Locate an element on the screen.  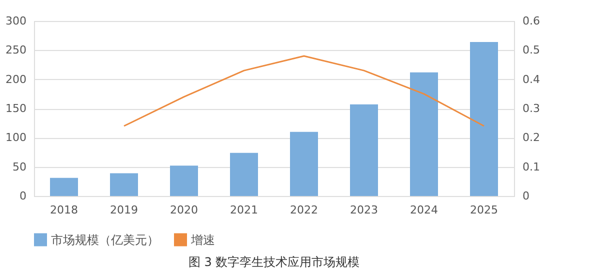
y2-tick-label: 0.1 is located at coordinates (531, 167).